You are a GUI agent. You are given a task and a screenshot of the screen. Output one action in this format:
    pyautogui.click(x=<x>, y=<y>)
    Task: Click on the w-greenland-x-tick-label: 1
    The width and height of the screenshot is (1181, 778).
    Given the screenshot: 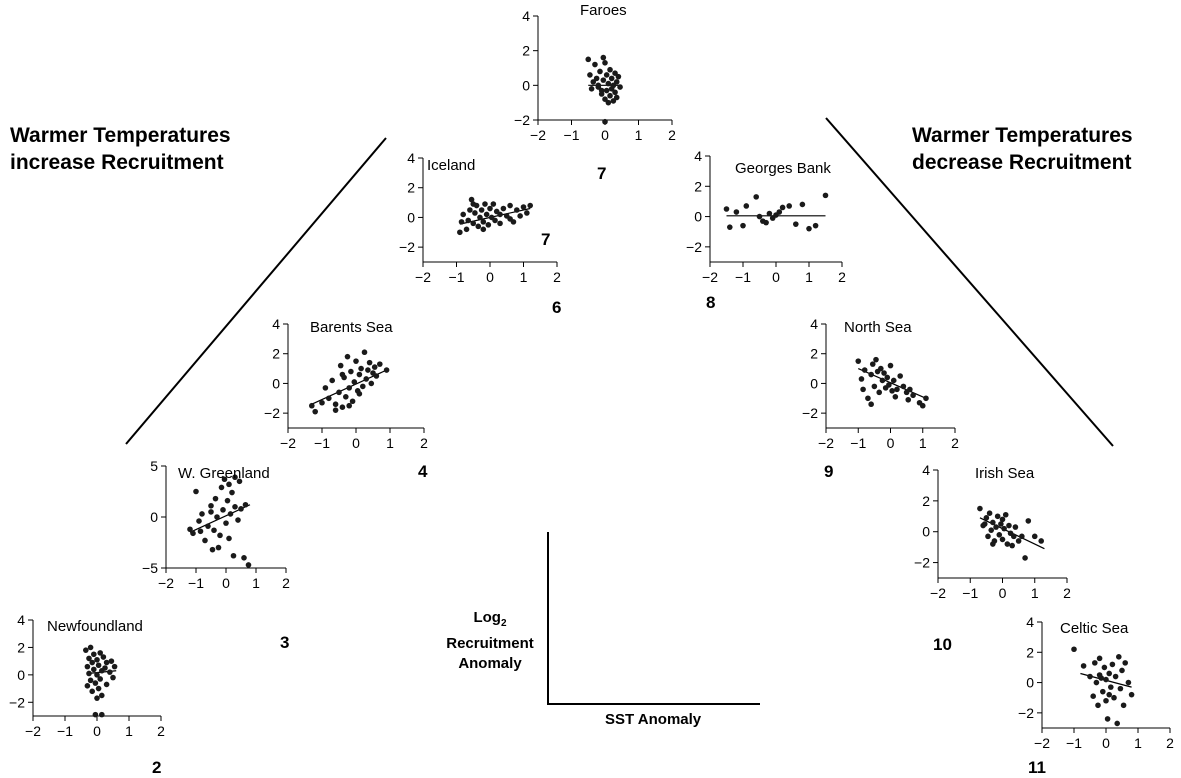 What is the action you would take?
    pyautogui.click(x=256, y=583)
    